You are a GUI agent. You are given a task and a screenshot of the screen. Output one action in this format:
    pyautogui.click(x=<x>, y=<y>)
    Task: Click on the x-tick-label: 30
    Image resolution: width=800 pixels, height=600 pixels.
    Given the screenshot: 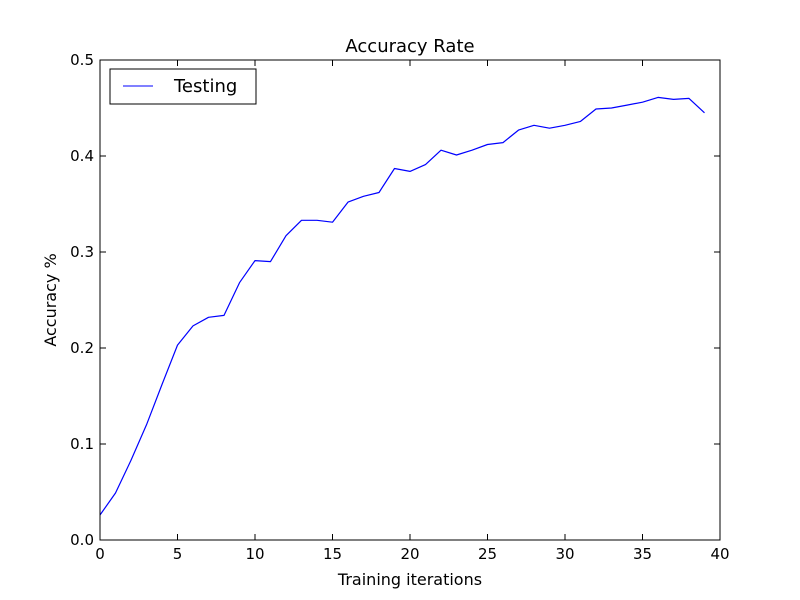 What is the action you would take?
    pyautogui.click(x=564, y=554)
    